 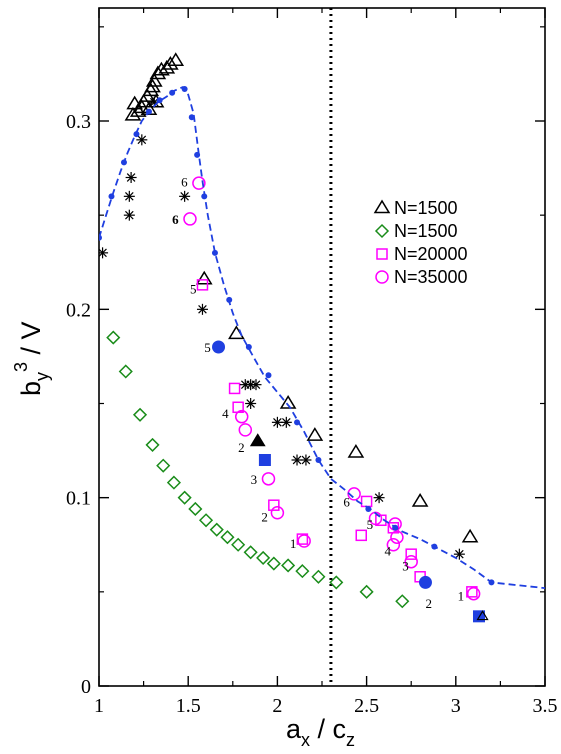 What do you see at coordinates (461, 596) in the screenshot?
I see `point-annotation: 1` at bounding box center [461, 596].